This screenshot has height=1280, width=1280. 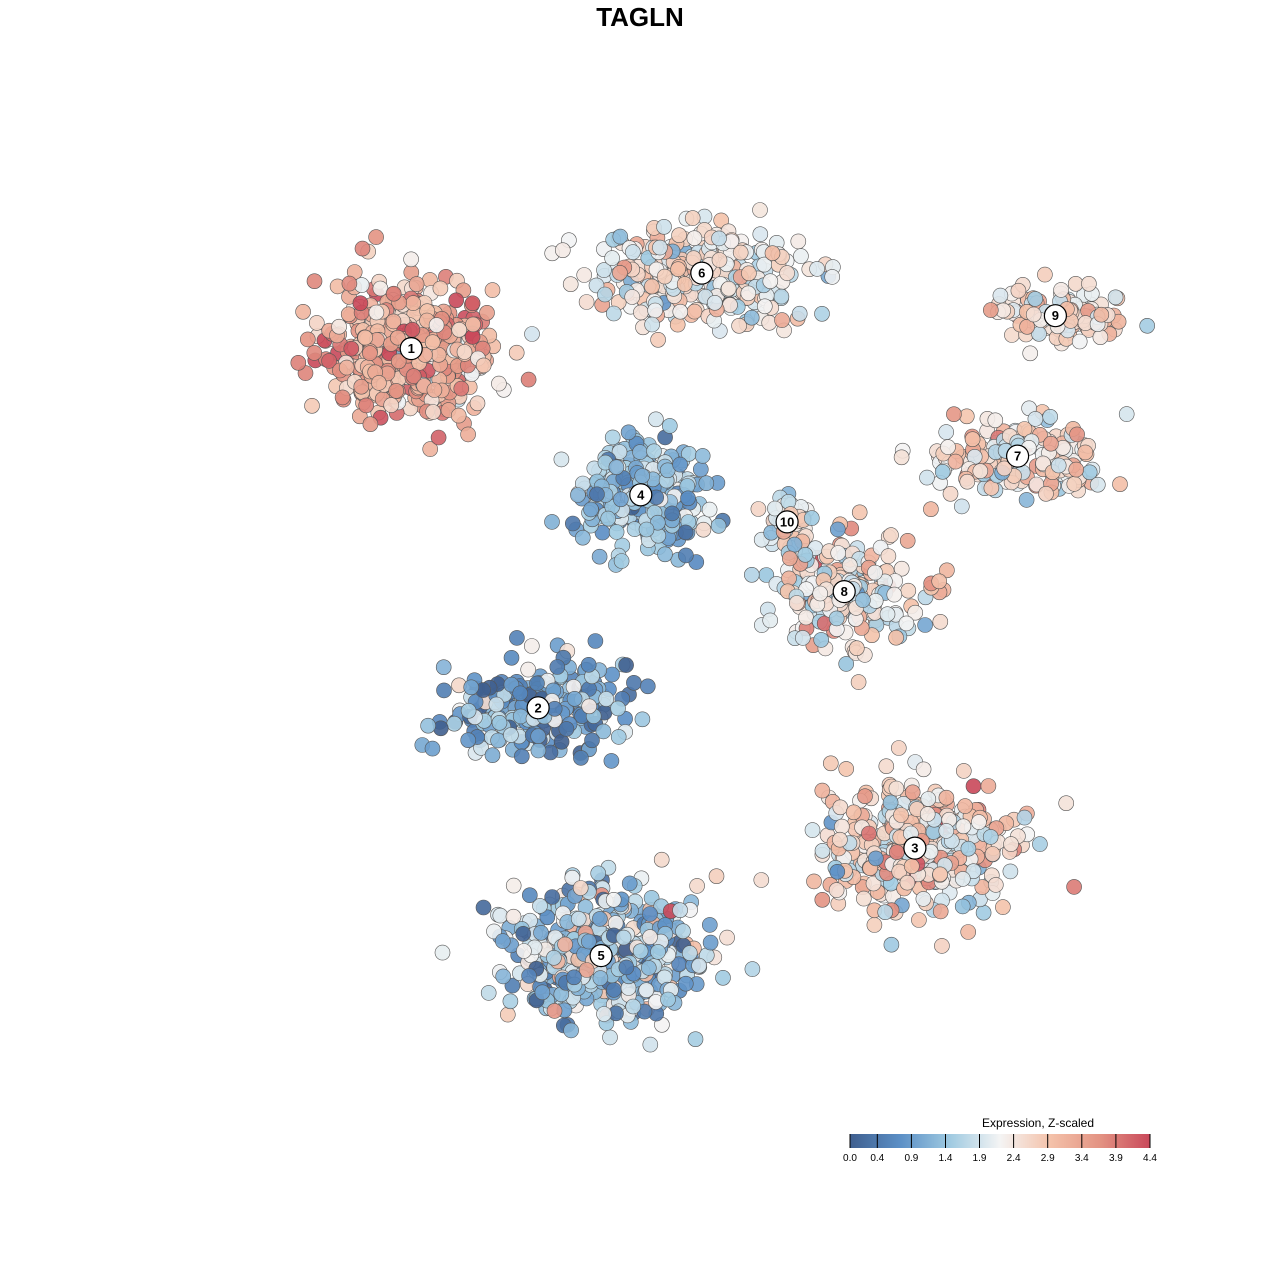 I want to click on colorbar-tick-label: 4.4, so click(x=1150, y=1158).